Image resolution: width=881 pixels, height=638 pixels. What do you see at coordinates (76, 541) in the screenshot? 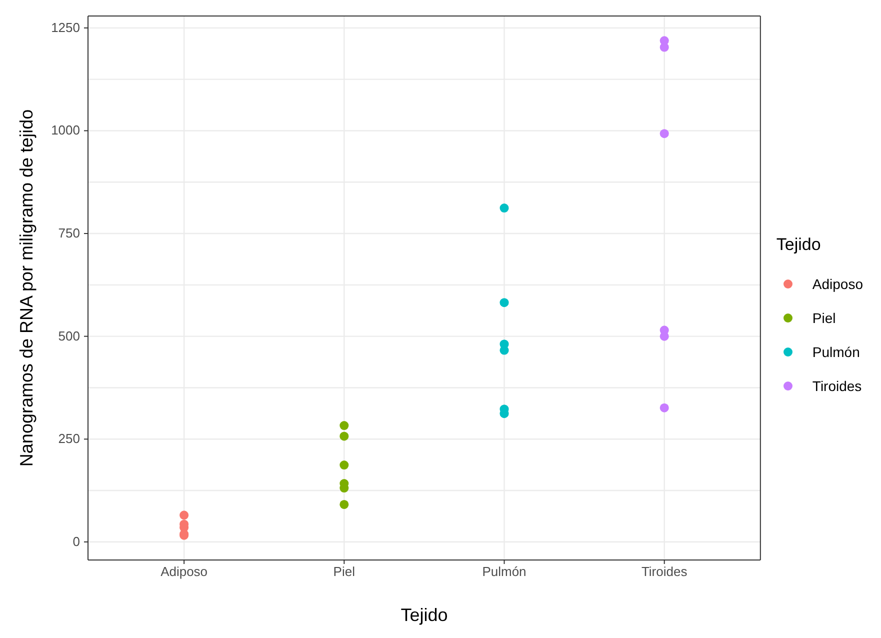
I see `y-tick-label: 0` at bounding box center [76, 541].